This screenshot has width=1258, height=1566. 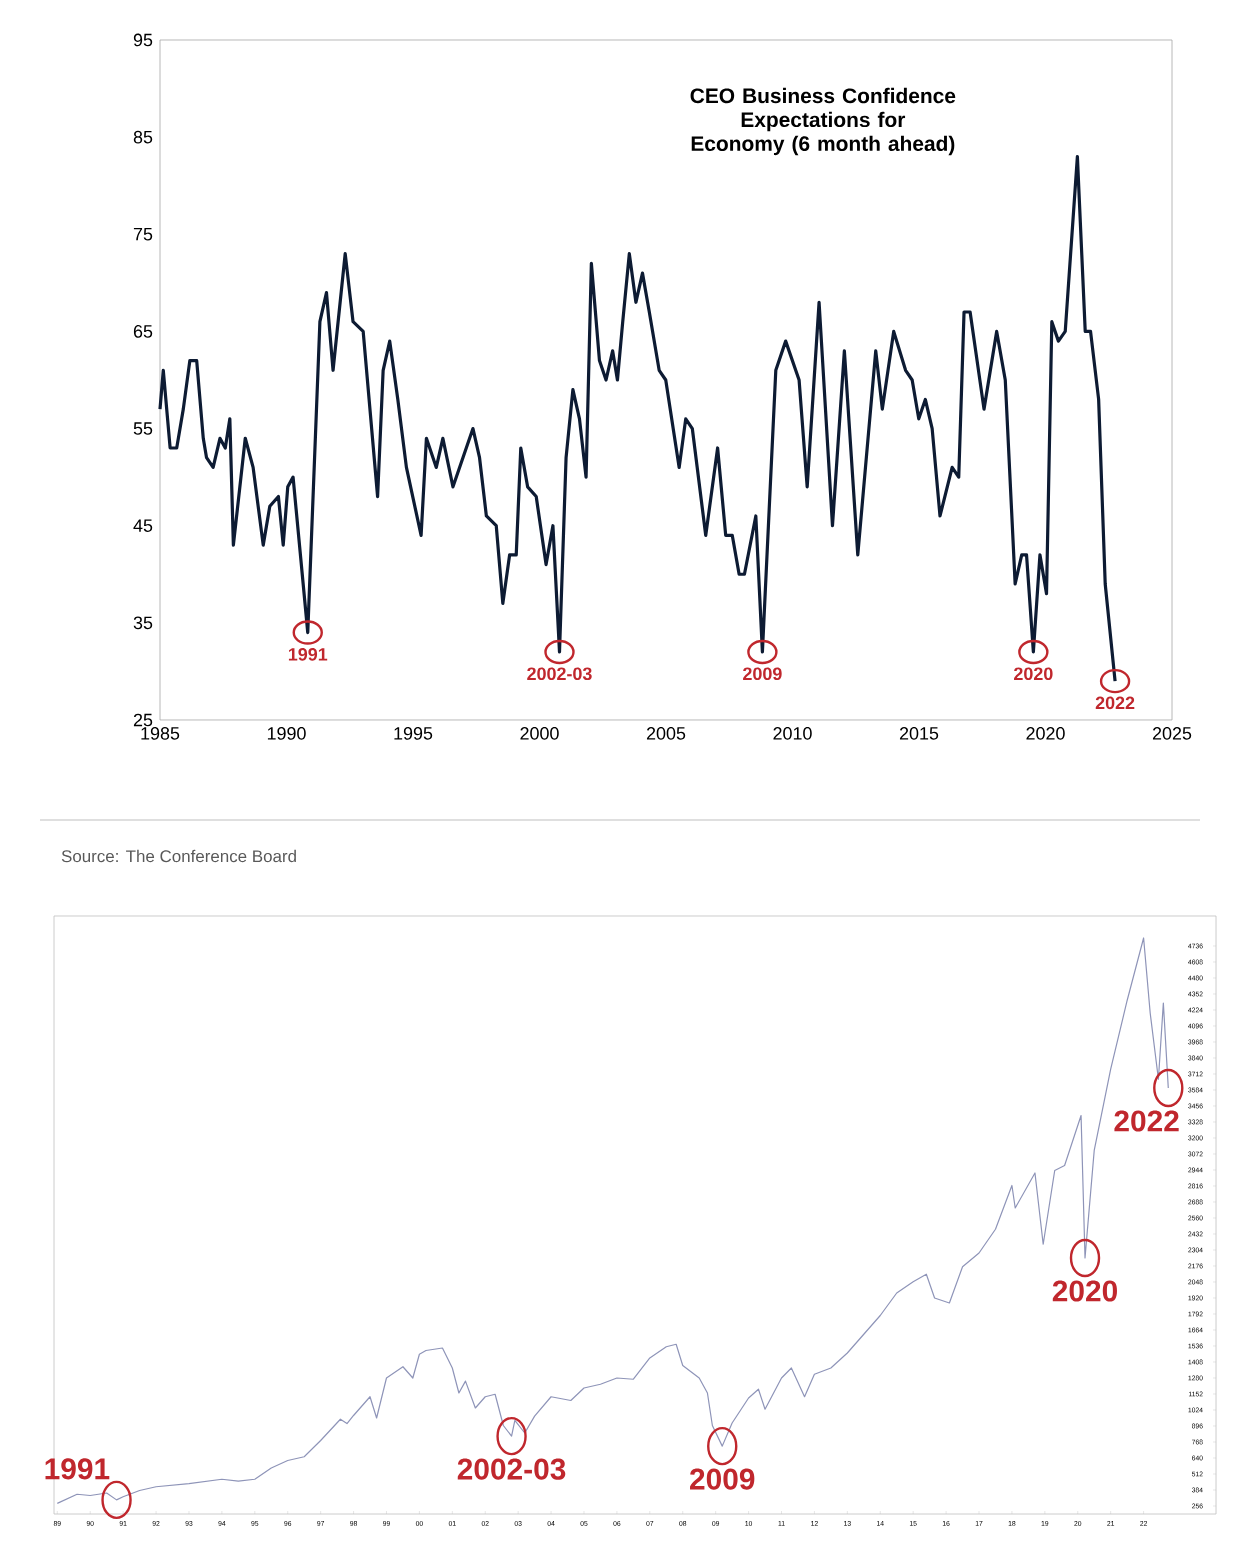 What do you see at coordinates (143, 720) in the screenshot?
I see `y-tick-label: 25` at bounding box center [143, 720].